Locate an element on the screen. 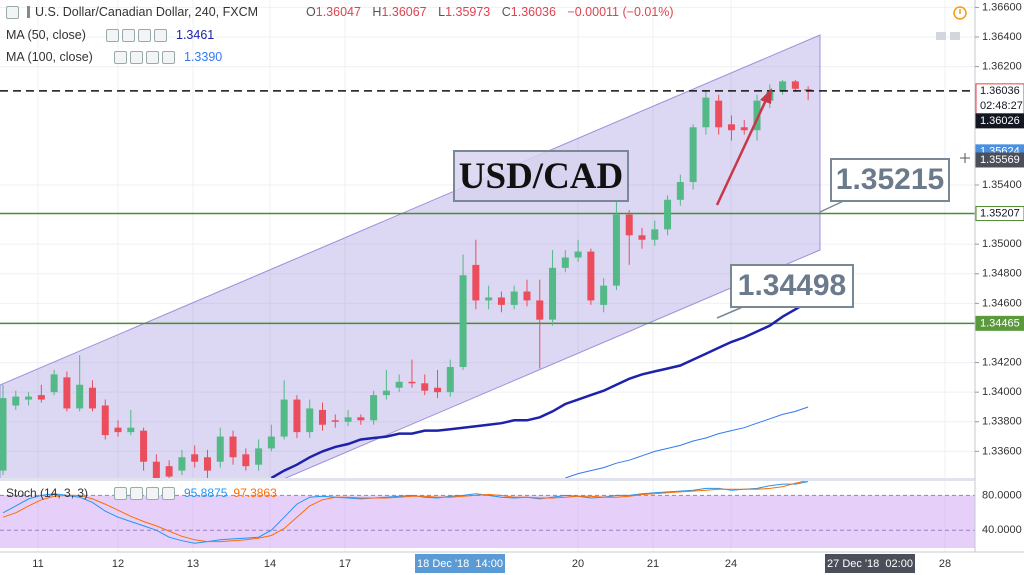  annotation: USD/CAD is located at coordinates (541, 176).